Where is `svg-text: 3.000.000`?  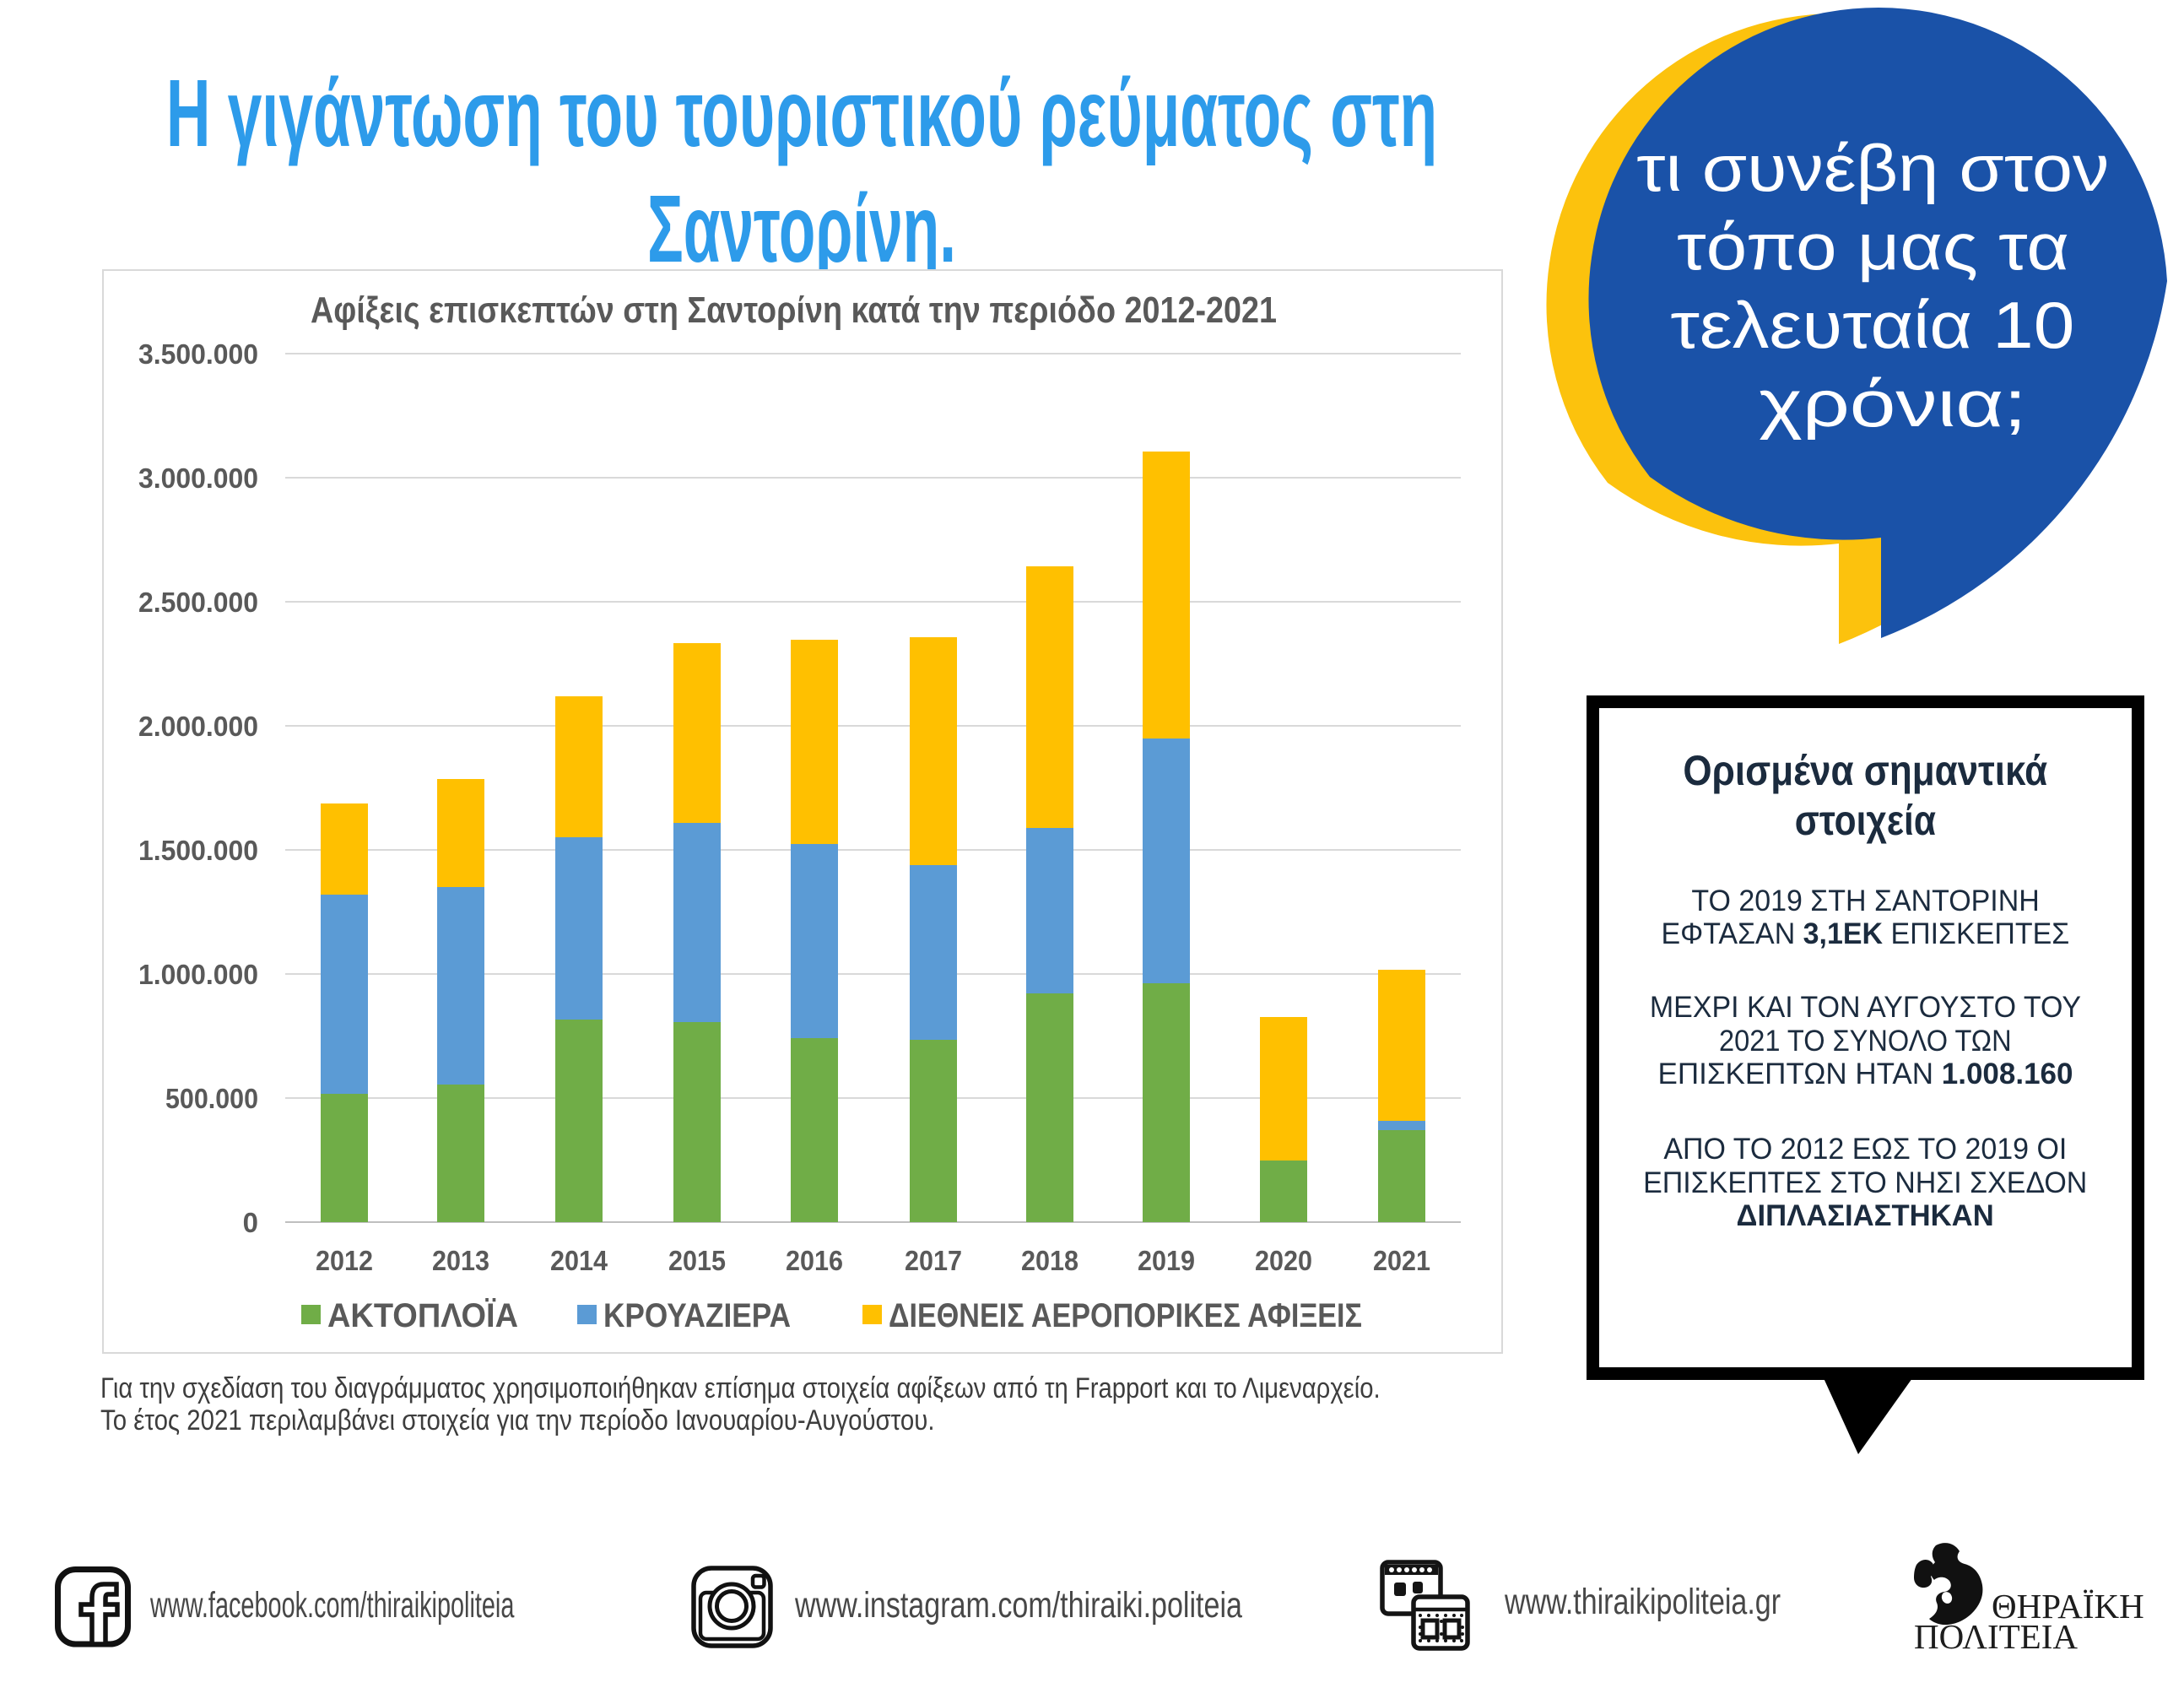
svg-text: 3.000.000 is located at coordinates (198, 478).